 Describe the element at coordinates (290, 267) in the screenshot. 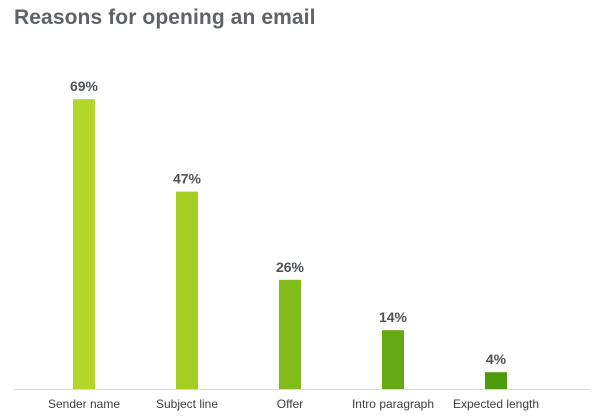

I see `value-label-offer: 26%` at that location.